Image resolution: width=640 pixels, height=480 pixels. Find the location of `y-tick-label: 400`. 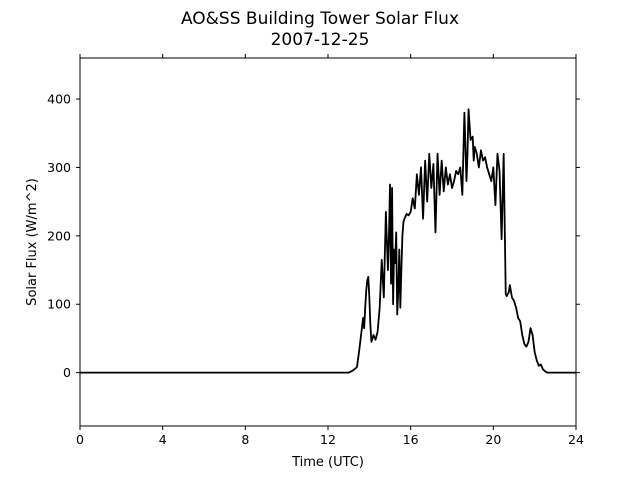

y-tick-label: 400 is located at coordinates (59, 99).